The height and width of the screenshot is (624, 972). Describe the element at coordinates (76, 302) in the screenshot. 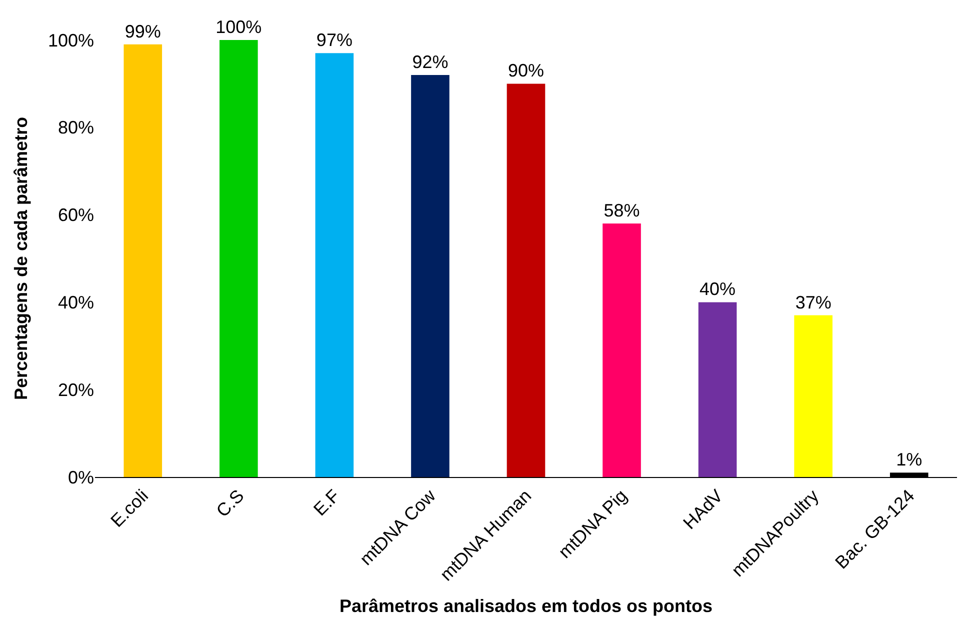

I see `y-tick-label: 40%` at that location.